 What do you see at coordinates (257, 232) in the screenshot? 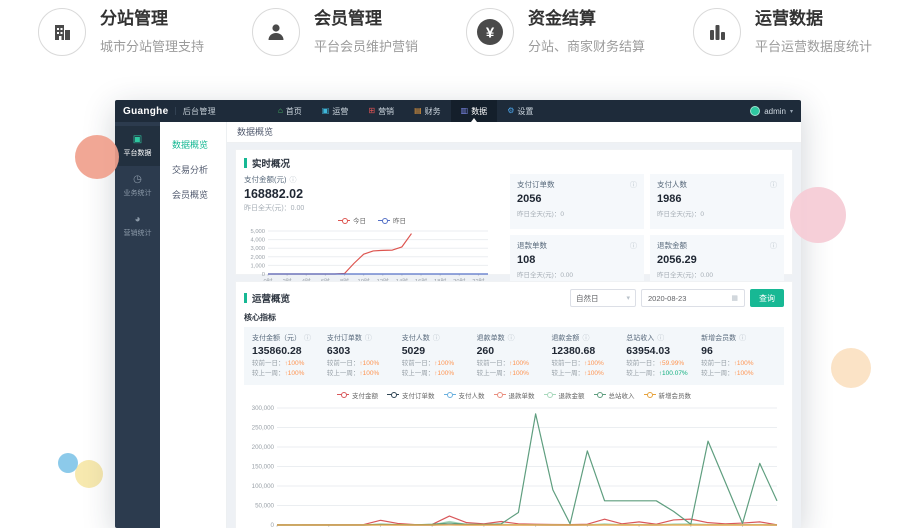
I see `svg-text: 5,000` at bounding box center [257, 232].